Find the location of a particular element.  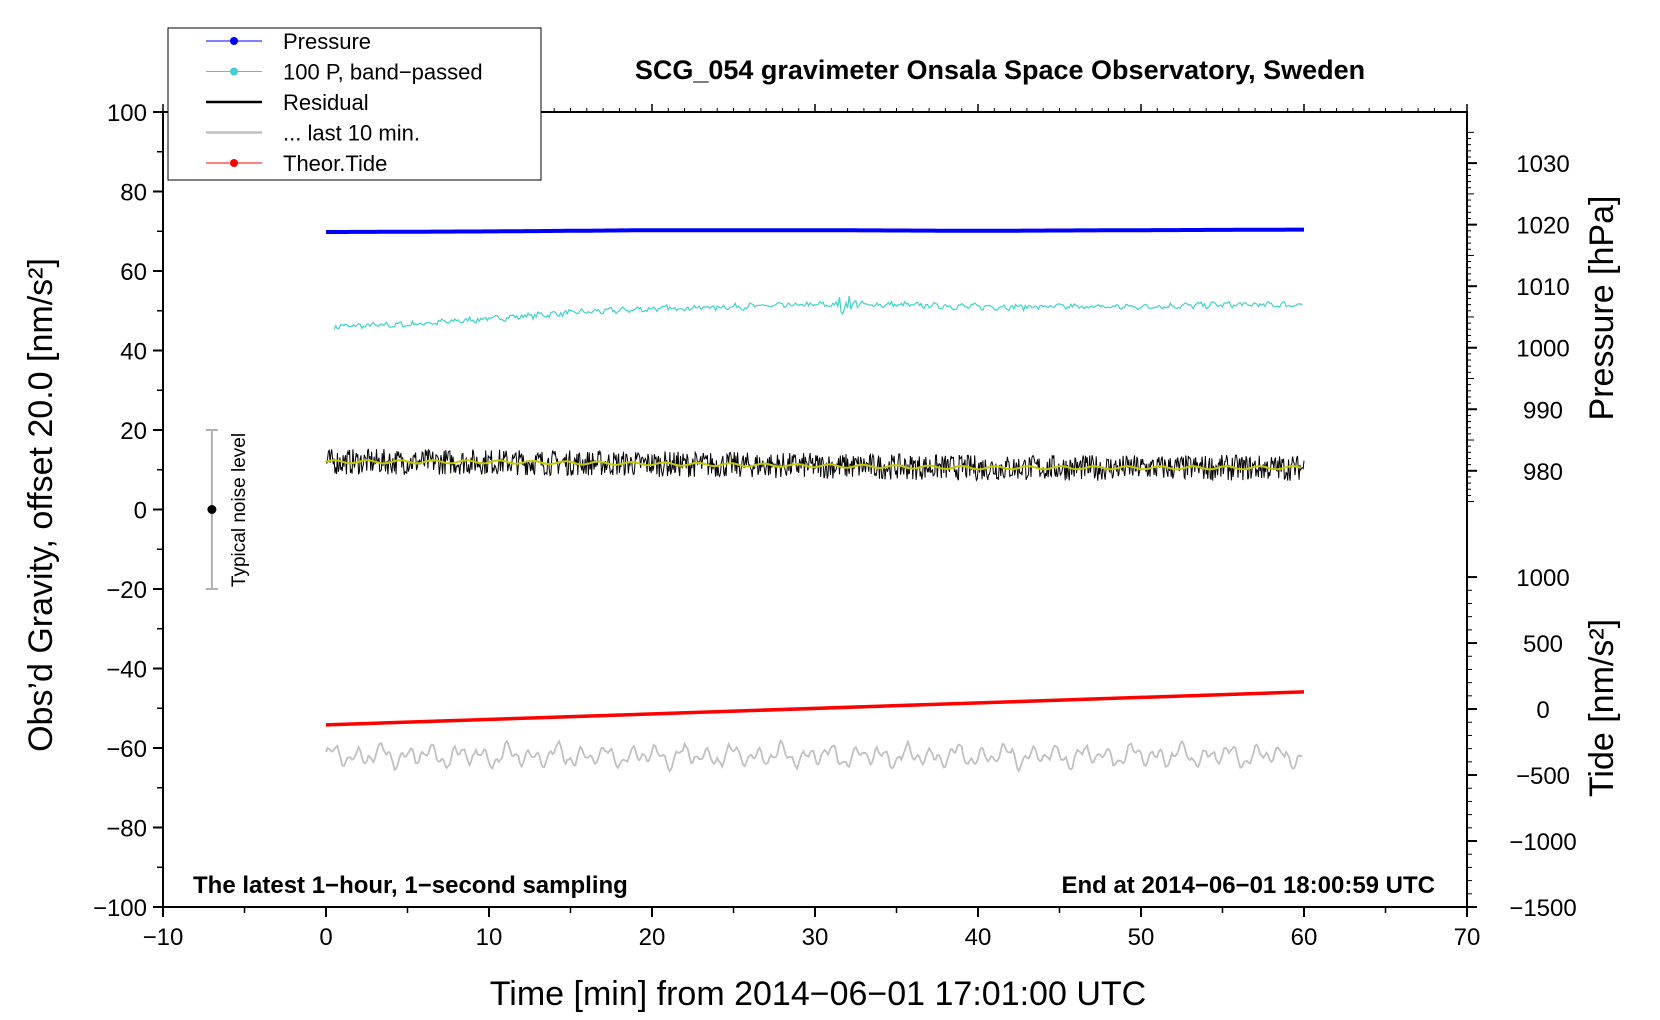

y-tick-label: 40 is located at coordinates (133, 352).